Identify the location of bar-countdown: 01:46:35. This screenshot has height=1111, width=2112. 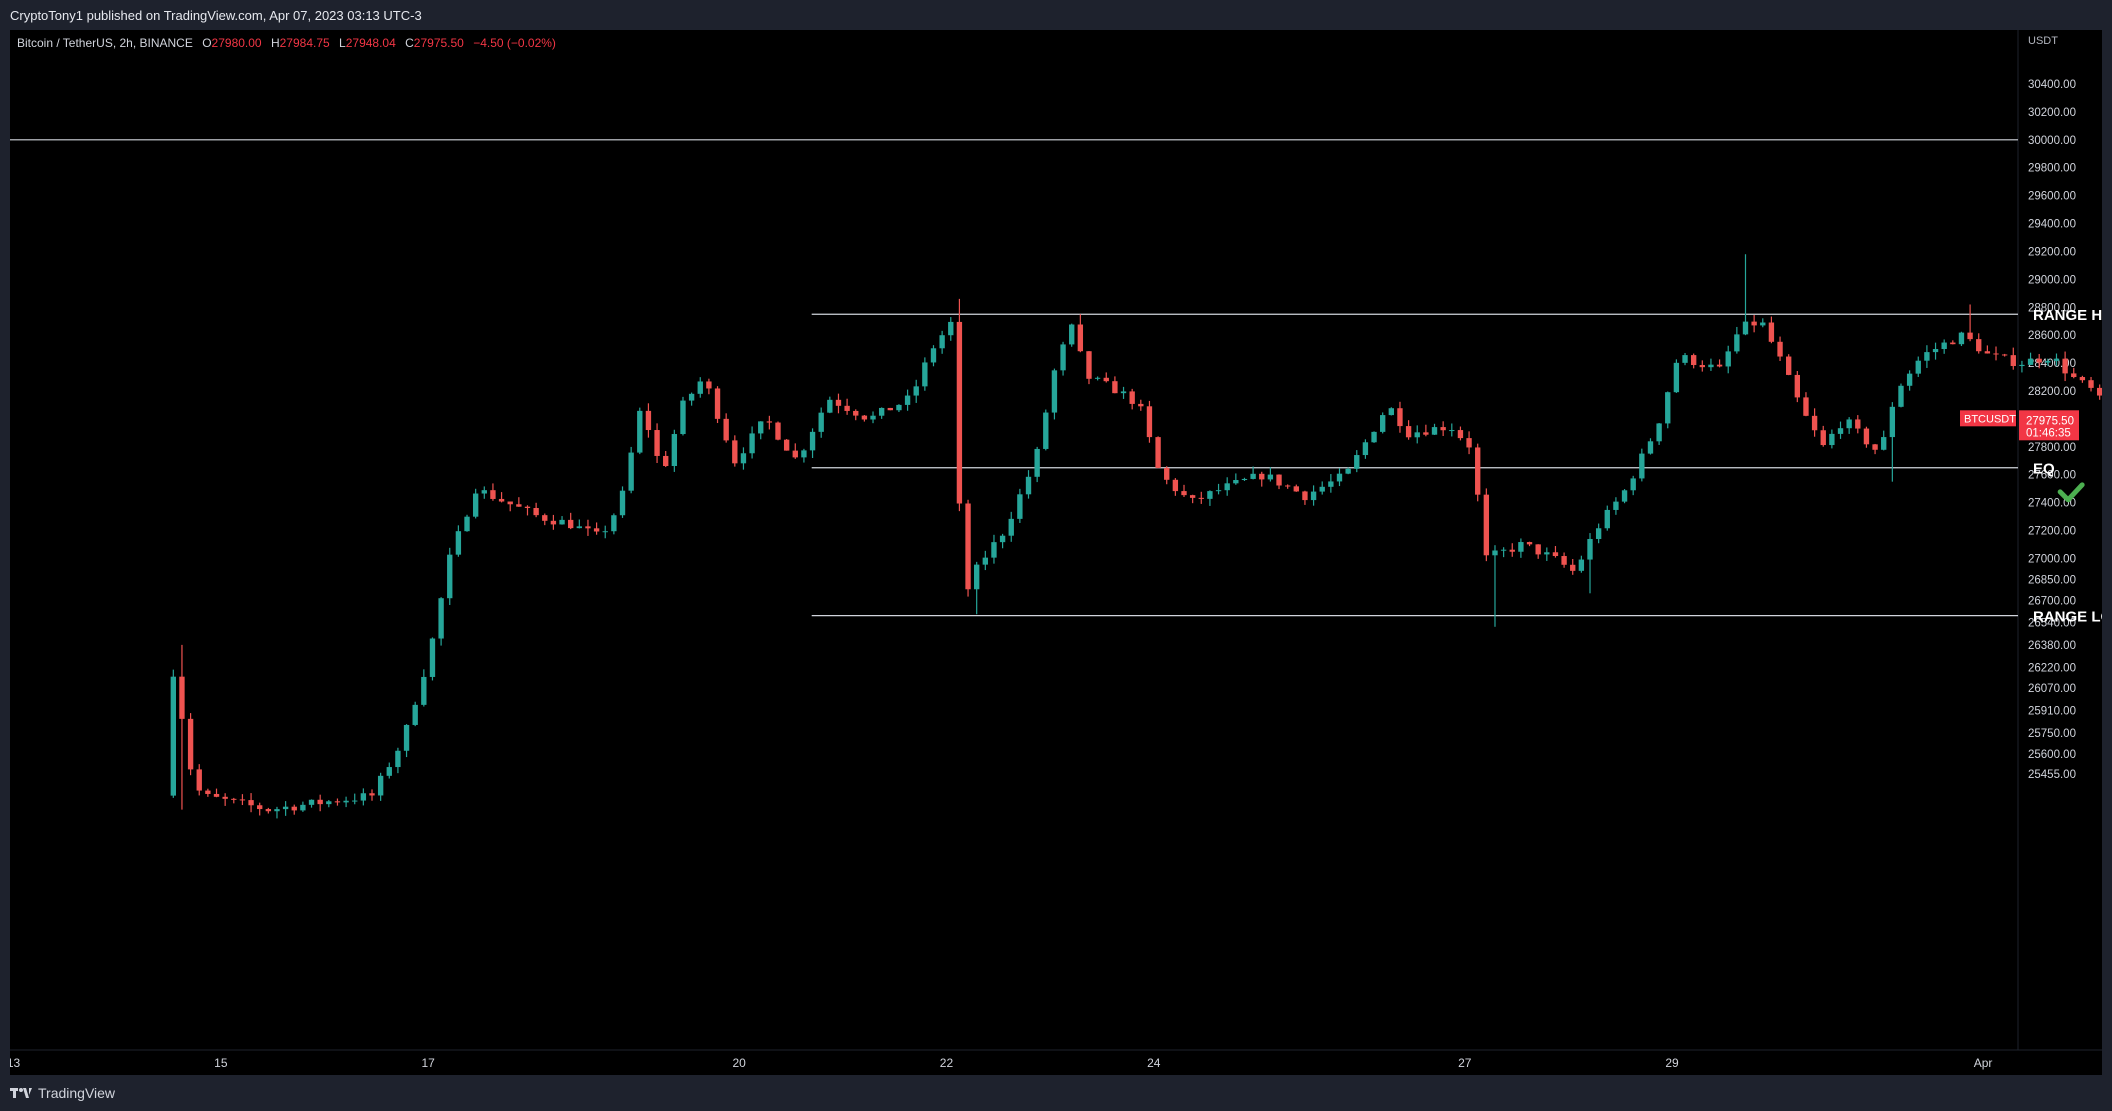
(2048, 433).